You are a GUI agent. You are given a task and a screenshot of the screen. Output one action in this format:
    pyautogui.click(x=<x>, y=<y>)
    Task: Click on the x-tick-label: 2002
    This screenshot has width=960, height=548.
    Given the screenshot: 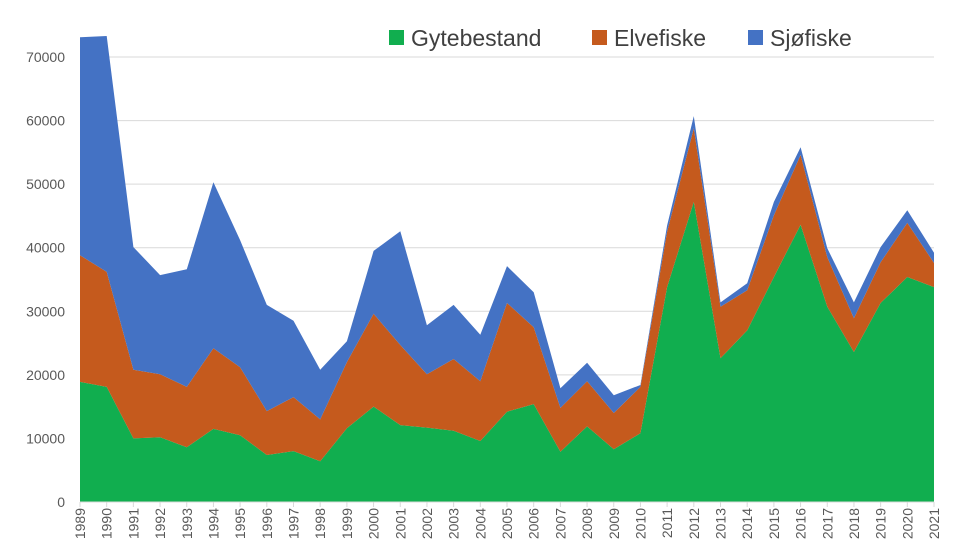 What is the action you would take?
    pyautogui.click(x=427, y=523)
    